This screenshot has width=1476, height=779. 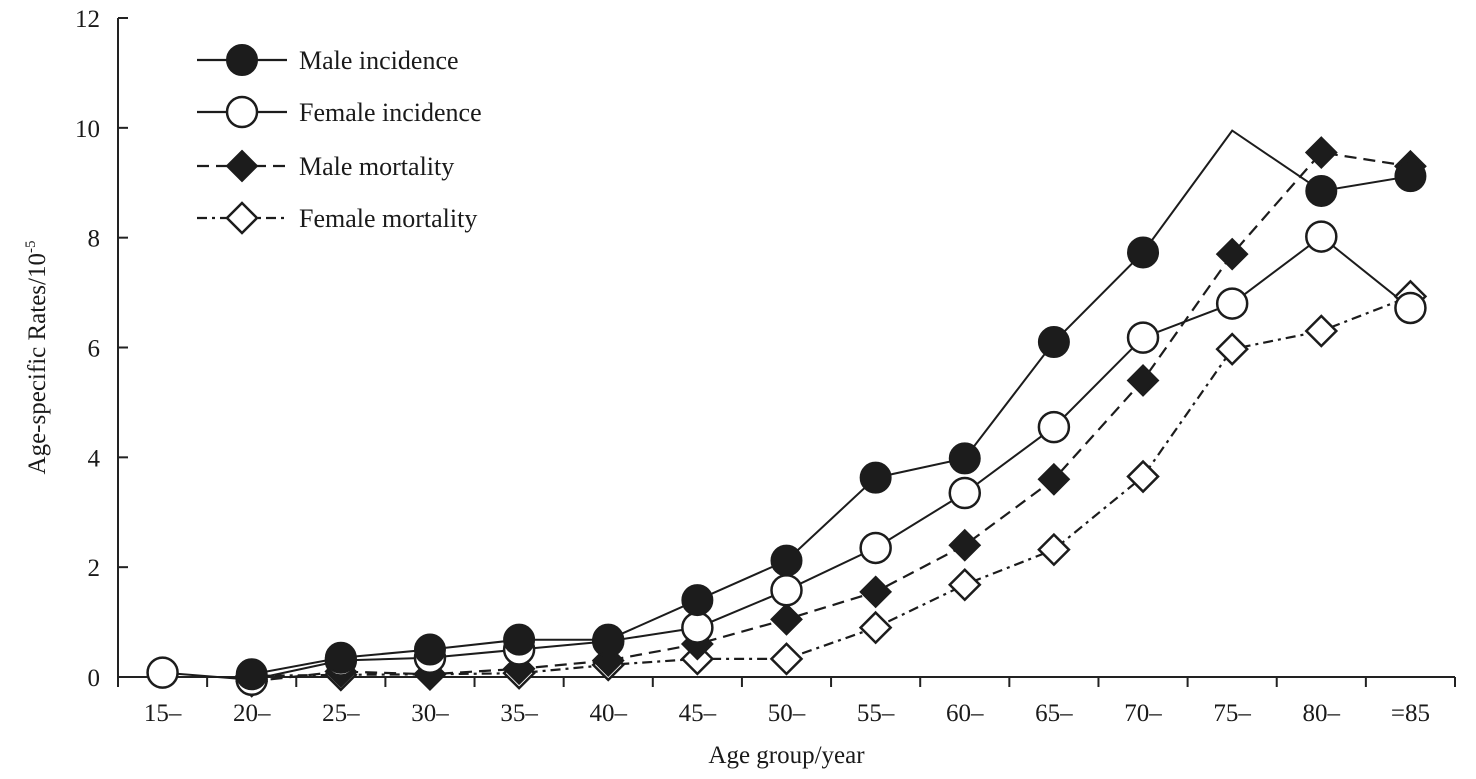 I want to click on y-tick-label: 4, so click(x=94, y=458).